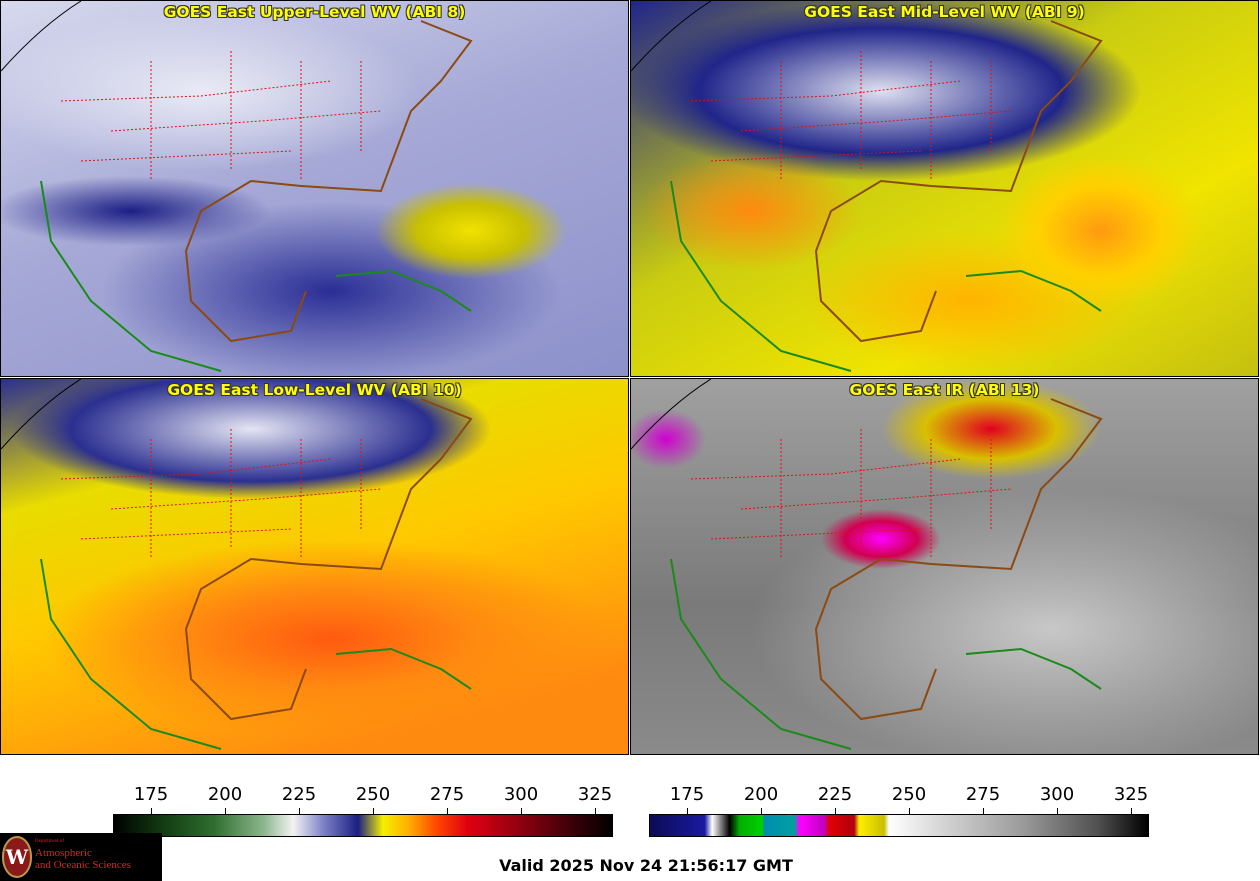 This screenshot has width=1260, height=881. I want to click on logo-dept-text: Department of, so click(50, 841).